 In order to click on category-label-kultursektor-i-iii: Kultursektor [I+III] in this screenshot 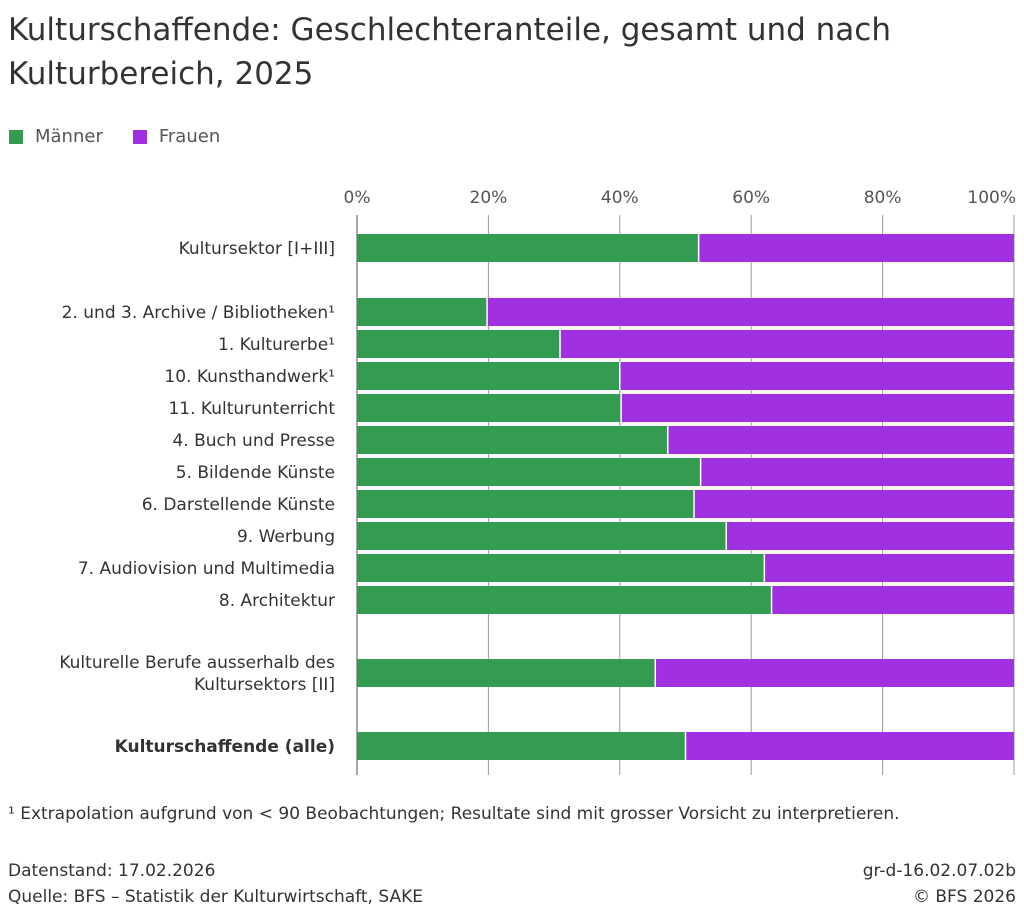, I will do `click(257, 249)`.